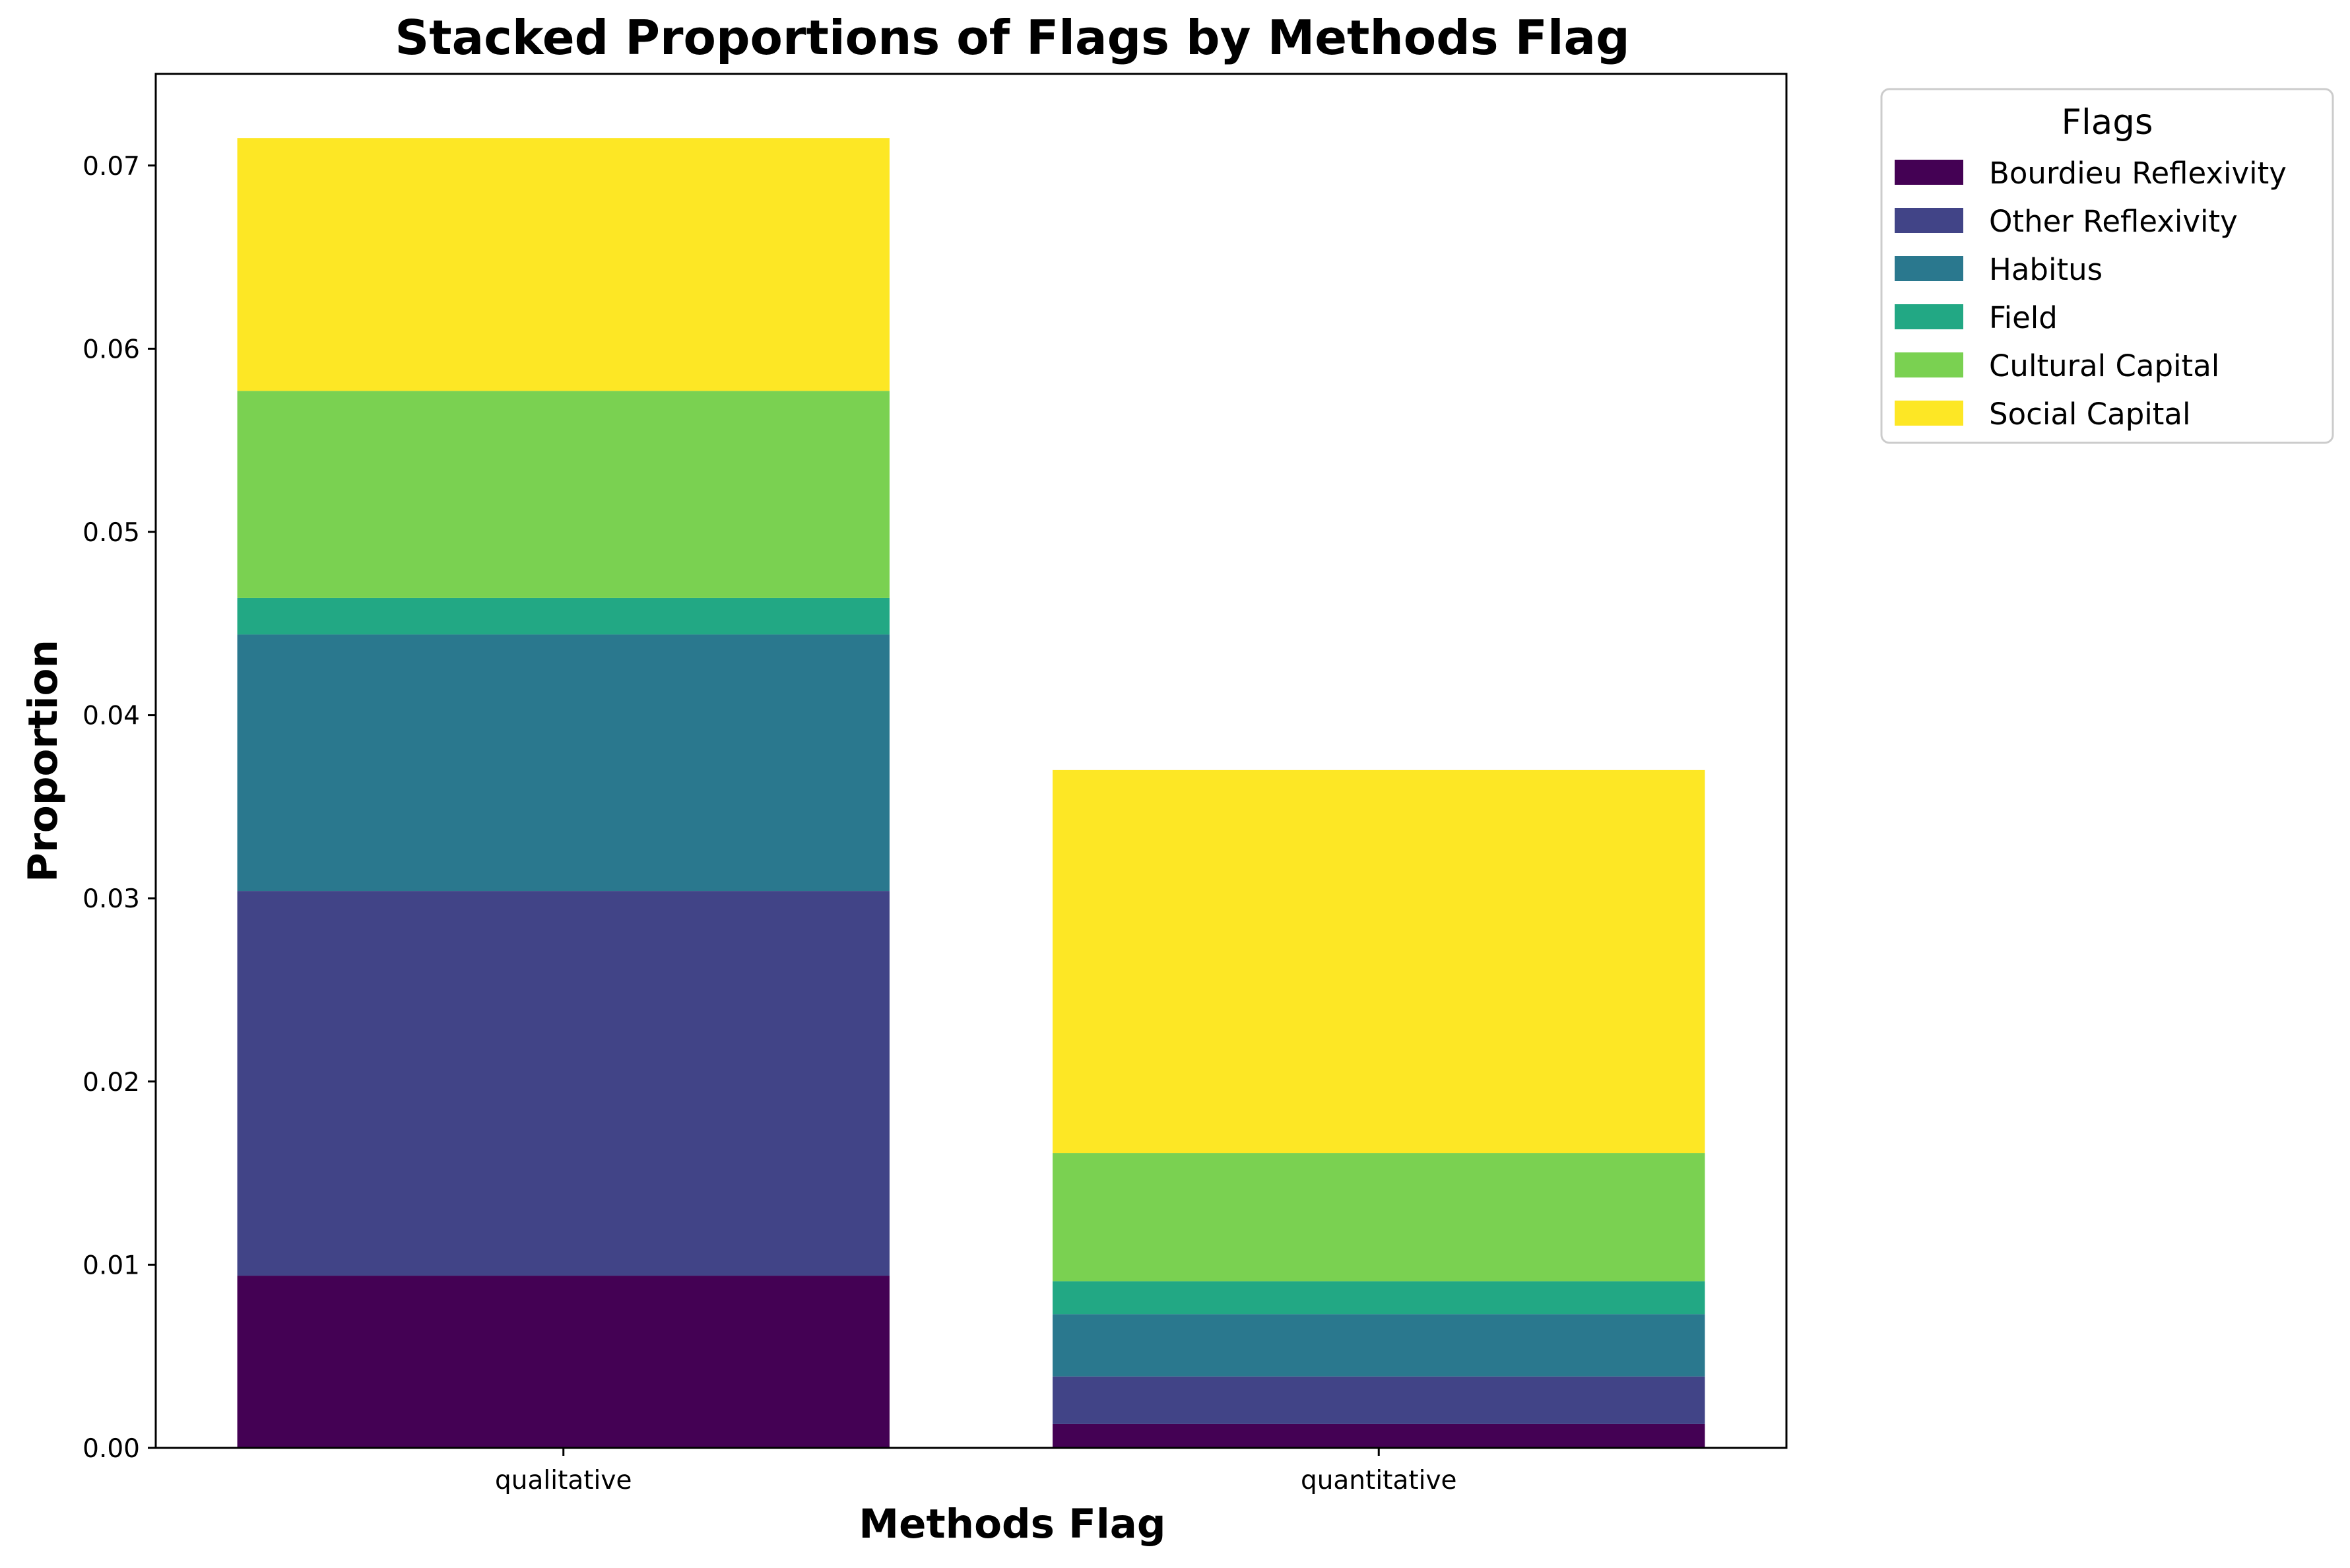  I want to click on legend-label-cultural-capital: Cultural Capital, so click(2104, 365).